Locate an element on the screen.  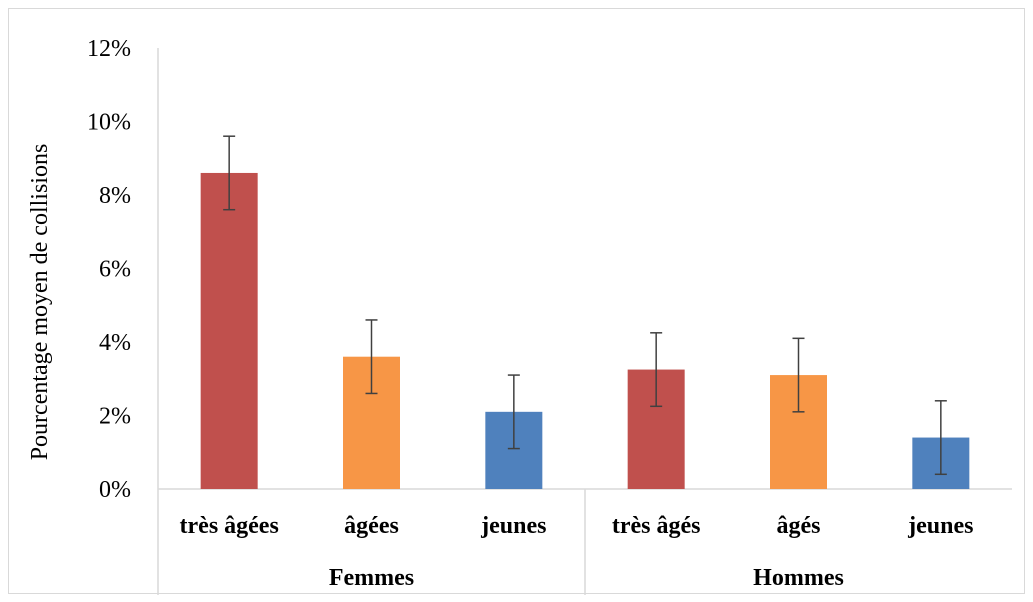
group-labels: Femmes Hommes is located at coordinates (586, 578).